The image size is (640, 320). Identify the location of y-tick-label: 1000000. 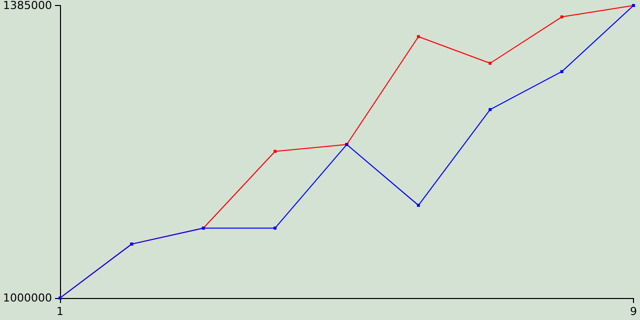
(27, 298).